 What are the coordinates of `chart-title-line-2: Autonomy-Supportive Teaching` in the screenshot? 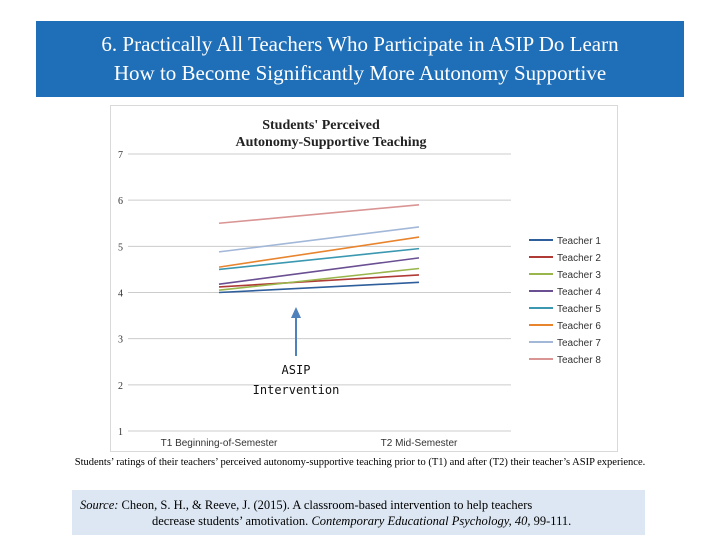 It's located at (331, 142).